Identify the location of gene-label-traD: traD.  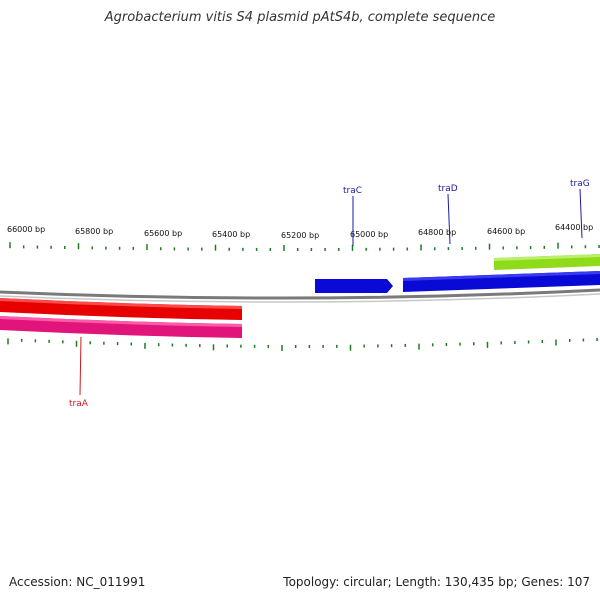
(448, 189).